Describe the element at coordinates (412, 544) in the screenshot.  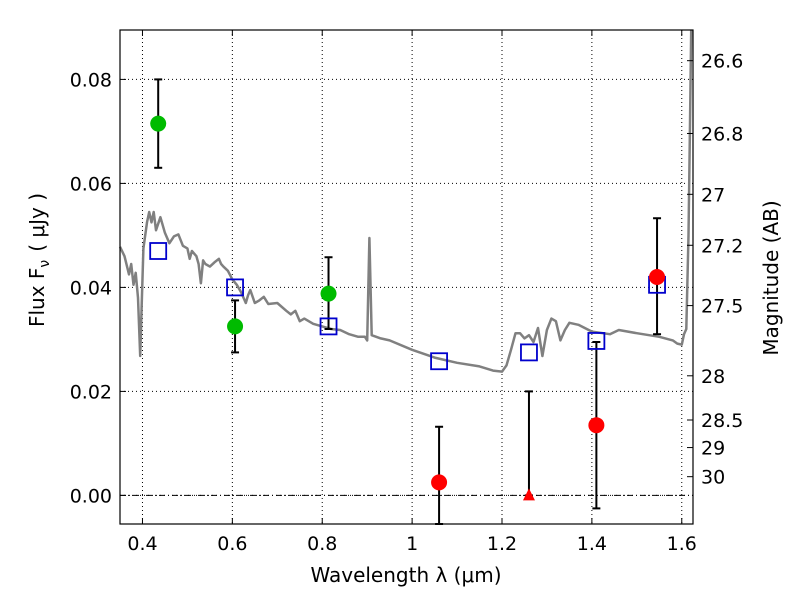
I see `x-tick-label: 1` at that location.